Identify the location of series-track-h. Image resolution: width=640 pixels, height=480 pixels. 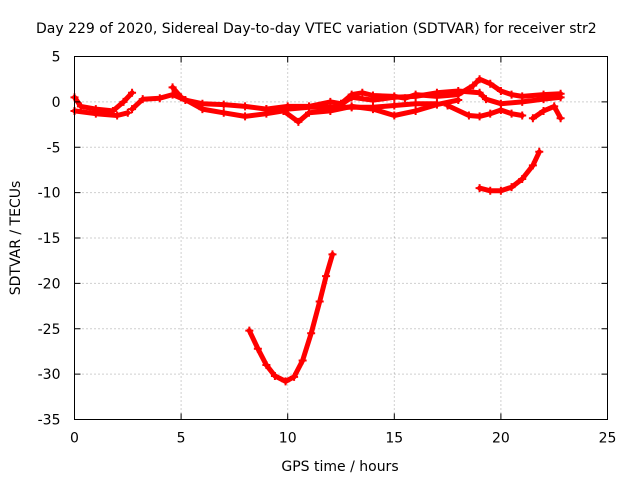
(546, 112).